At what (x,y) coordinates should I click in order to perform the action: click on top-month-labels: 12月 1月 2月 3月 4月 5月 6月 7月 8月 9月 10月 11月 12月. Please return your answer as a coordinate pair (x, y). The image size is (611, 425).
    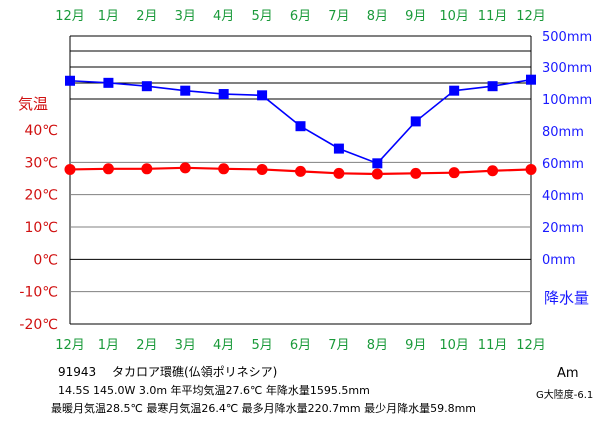
    Looking at the image, I should click on (300, 16).